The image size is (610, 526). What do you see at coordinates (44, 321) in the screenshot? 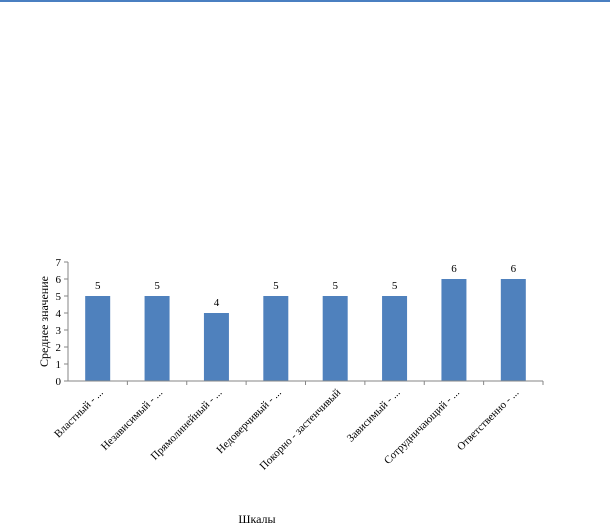
I see `y-axis-title: Среднее значение` at bounding box center [44, 321].